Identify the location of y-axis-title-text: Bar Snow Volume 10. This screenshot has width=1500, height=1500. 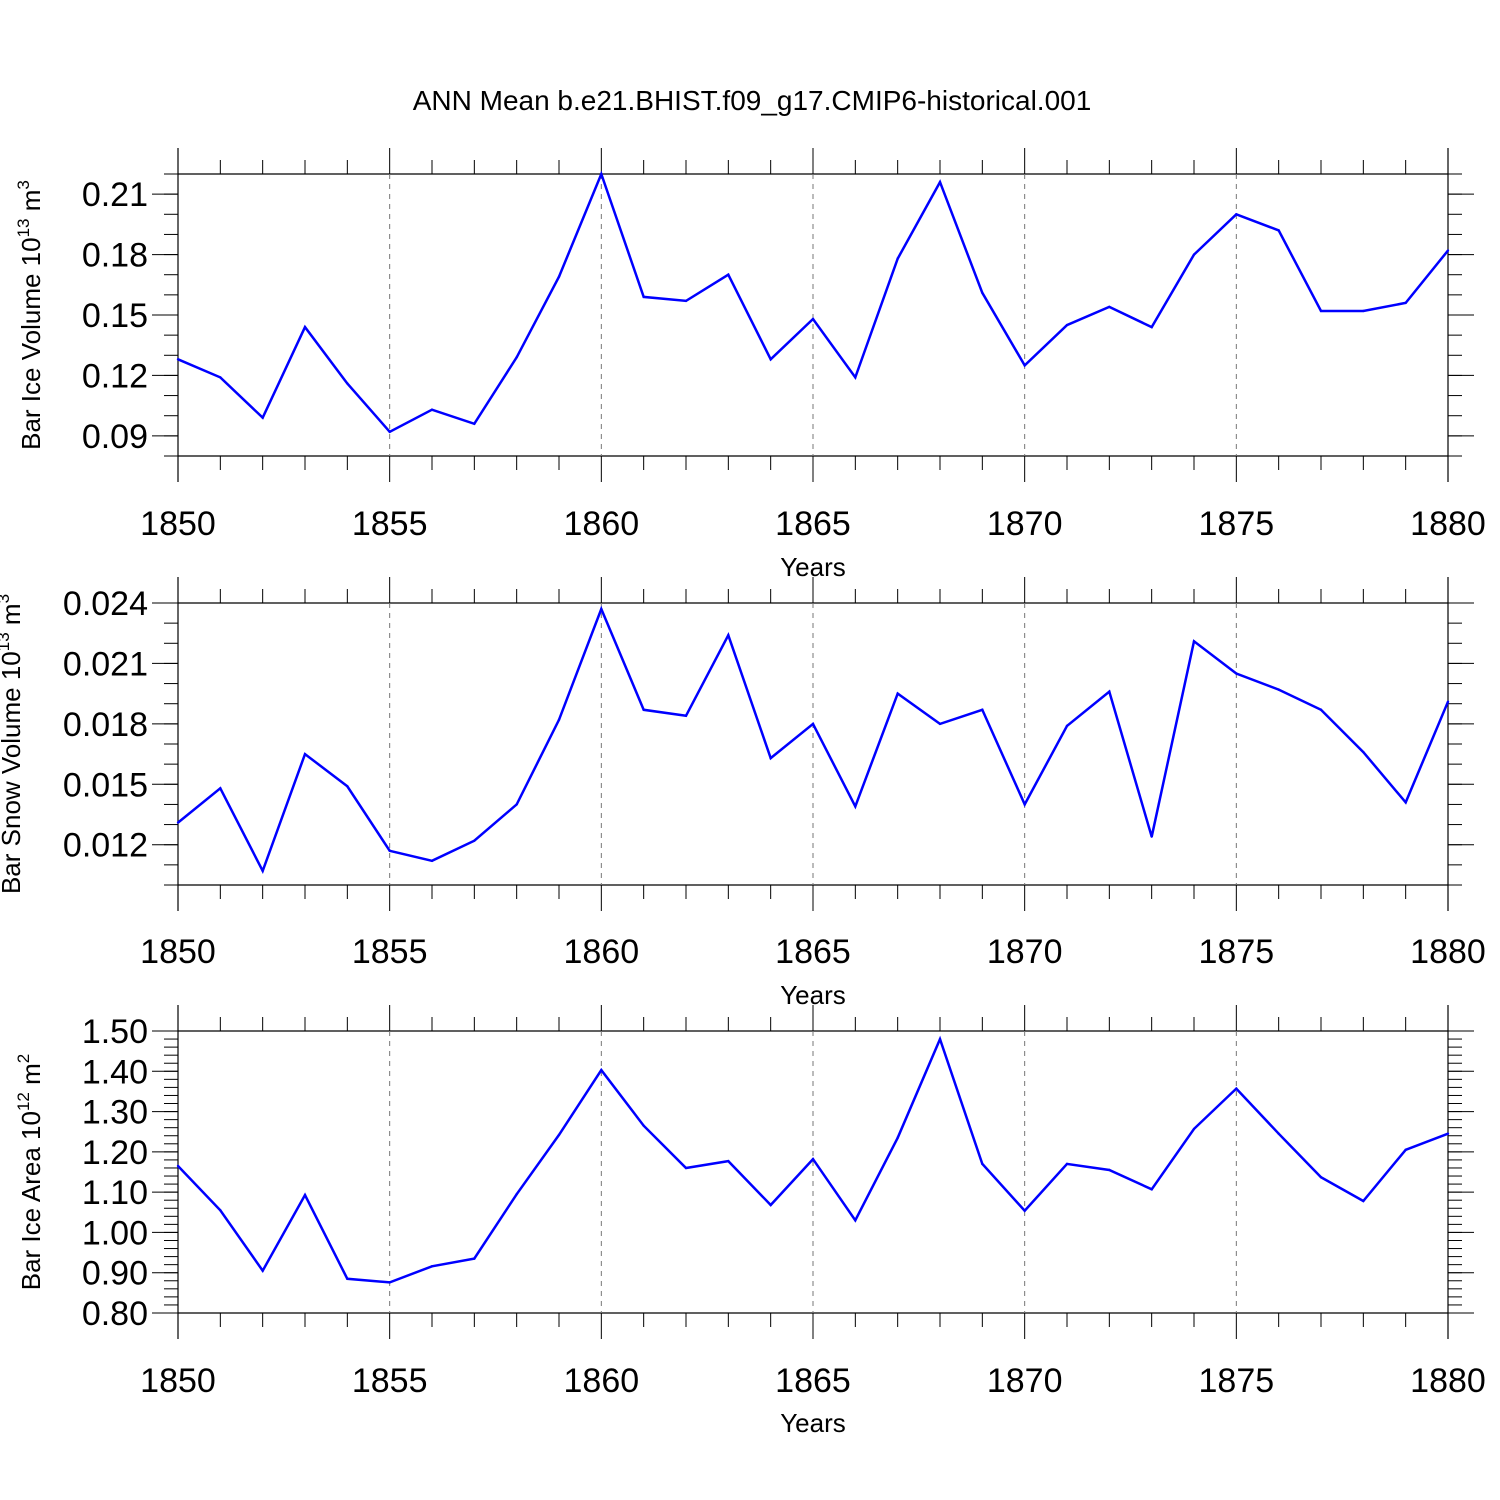
(13, 772).